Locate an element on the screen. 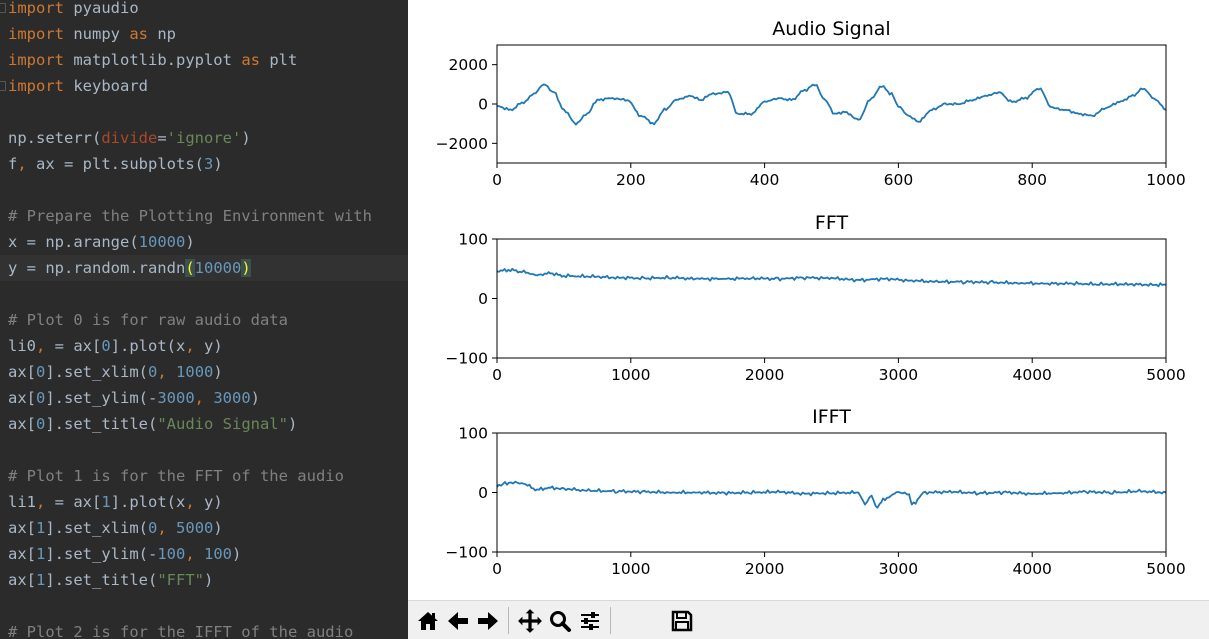 The image size is (1209, 639). code-line: # Plot 1 is for the FFT of the audio is located at coordinates (176, 476).